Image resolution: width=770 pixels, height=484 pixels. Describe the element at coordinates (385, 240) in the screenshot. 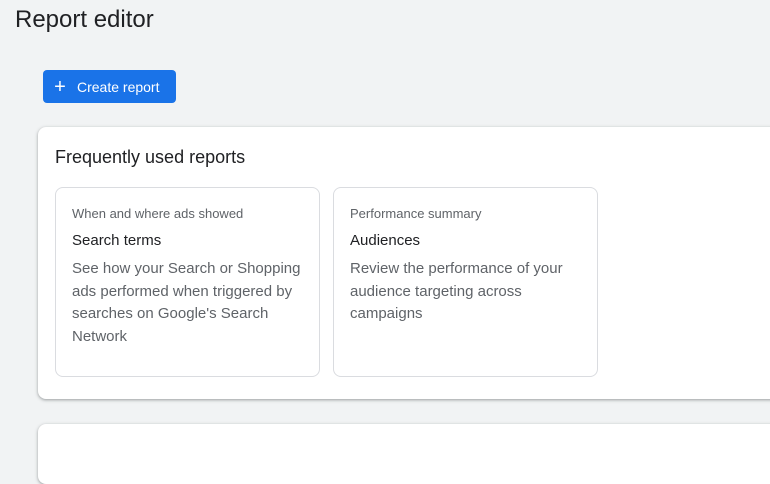

I see `tile-title: Audiences` at that location.